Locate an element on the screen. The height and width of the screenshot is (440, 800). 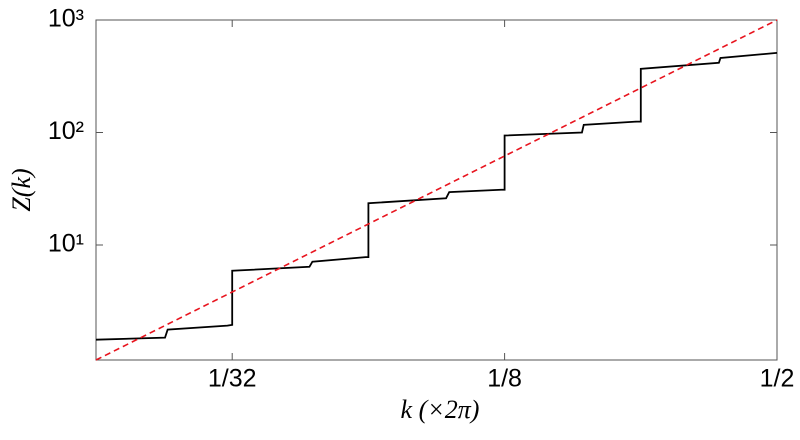
y-tick-label: 10³ is located at coordinates (66, 19).